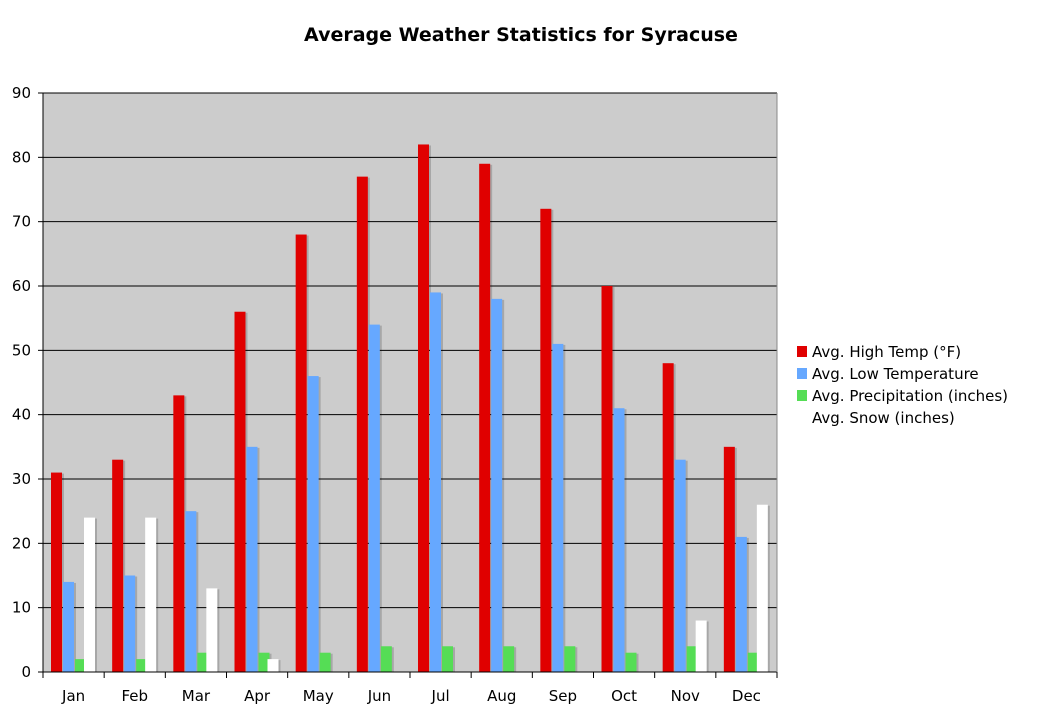 The height and width of the screenshot is (713, 1042). I want to click on y-tick-label: 90, so click(21, 93).